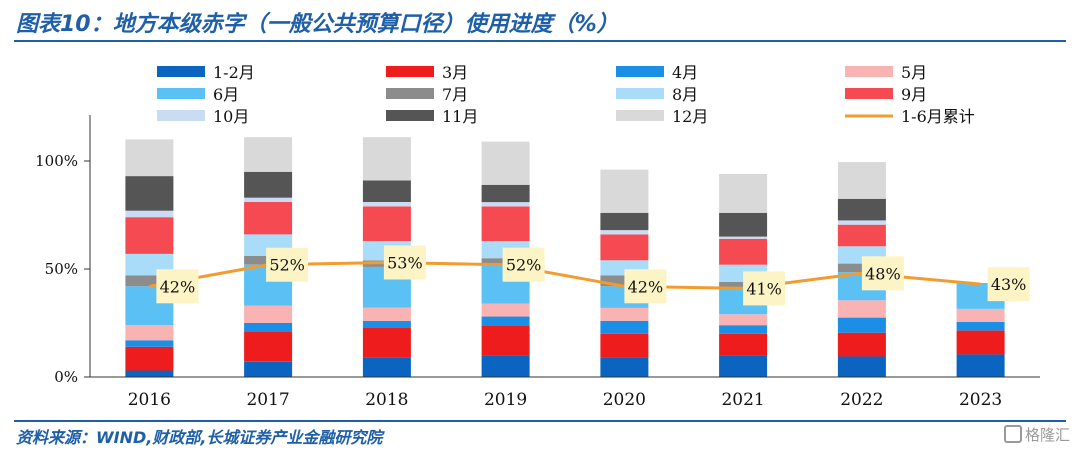 This screenshot has width=1080, height=451. What do you see at coordinates (1036, 434) in the screenshot?
I see `watermark: 格隆汇` at bounding box center [1036, 434].